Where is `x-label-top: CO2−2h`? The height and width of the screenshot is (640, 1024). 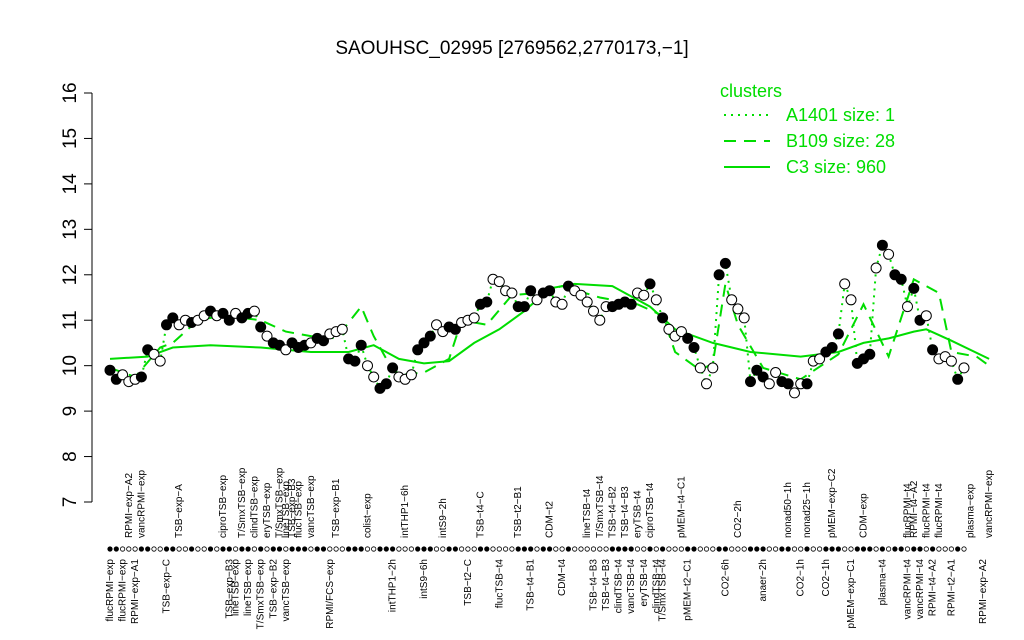
x-label-top: CO2−2h is located at coordinates (738, 519).